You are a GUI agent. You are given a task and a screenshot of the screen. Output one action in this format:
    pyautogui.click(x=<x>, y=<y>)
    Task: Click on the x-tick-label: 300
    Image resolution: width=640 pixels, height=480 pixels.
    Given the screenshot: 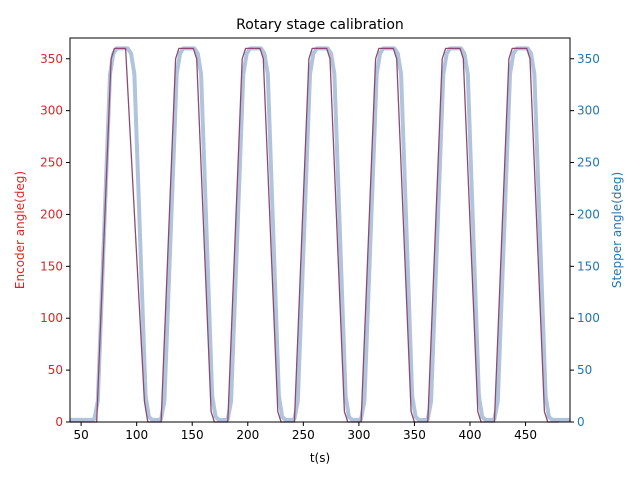 What is the action you would take?
    pyautogui.click(x=358, y=435)
    